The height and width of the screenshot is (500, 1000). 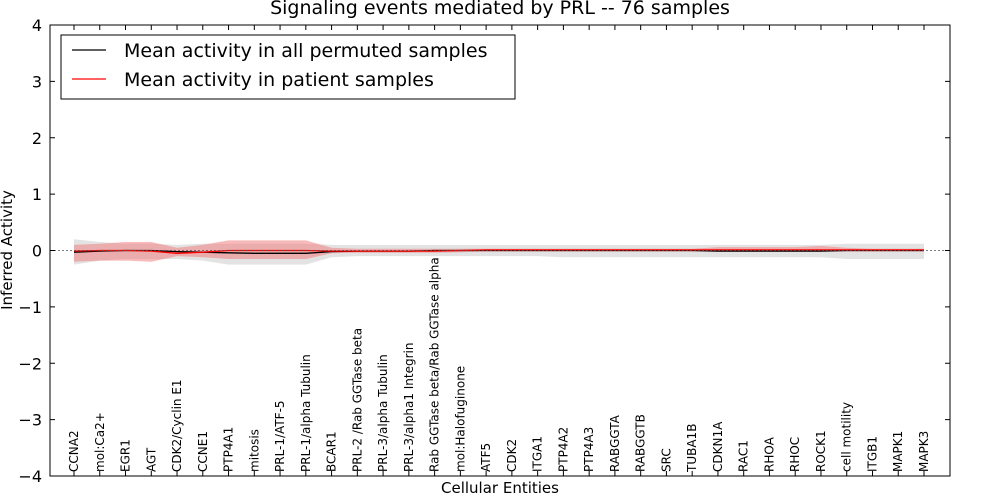 I want to click on y-tick-label: 1, so click(x=37, y=194).